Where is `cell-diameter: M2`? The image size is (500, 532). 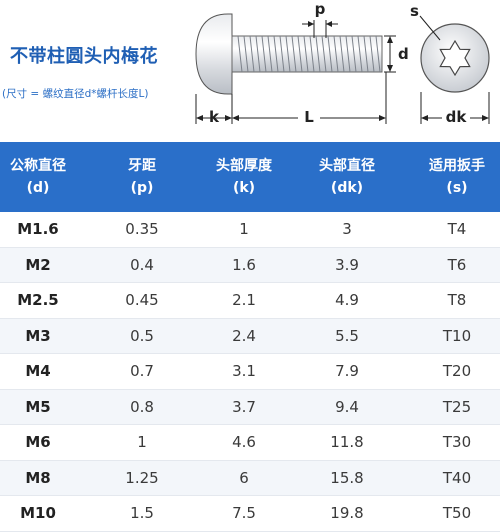
cell-diameter: M2 is located at coordinates (38, 264).